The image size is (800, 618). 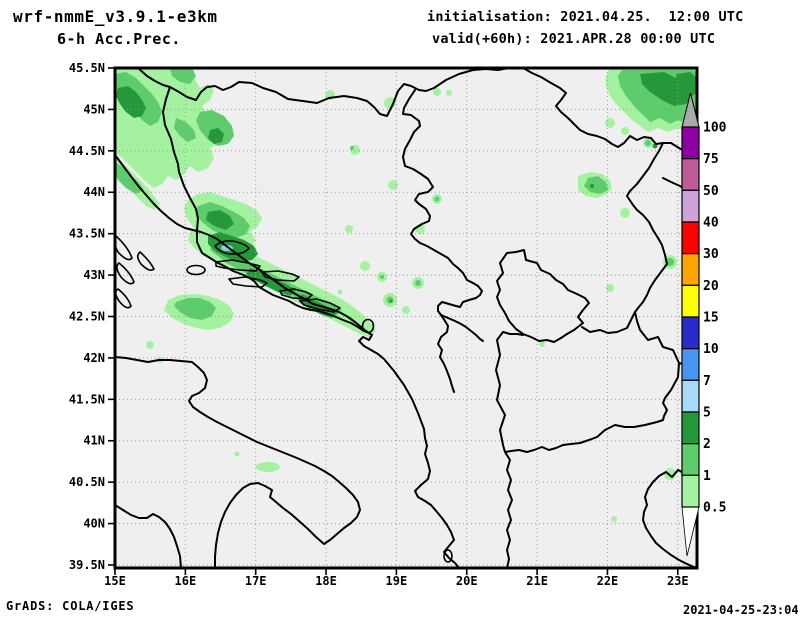 What do you see at coordinates (154, 78) in the screenshot?
I see `border-slovenia-croatia` at bounding box center [154, 78].